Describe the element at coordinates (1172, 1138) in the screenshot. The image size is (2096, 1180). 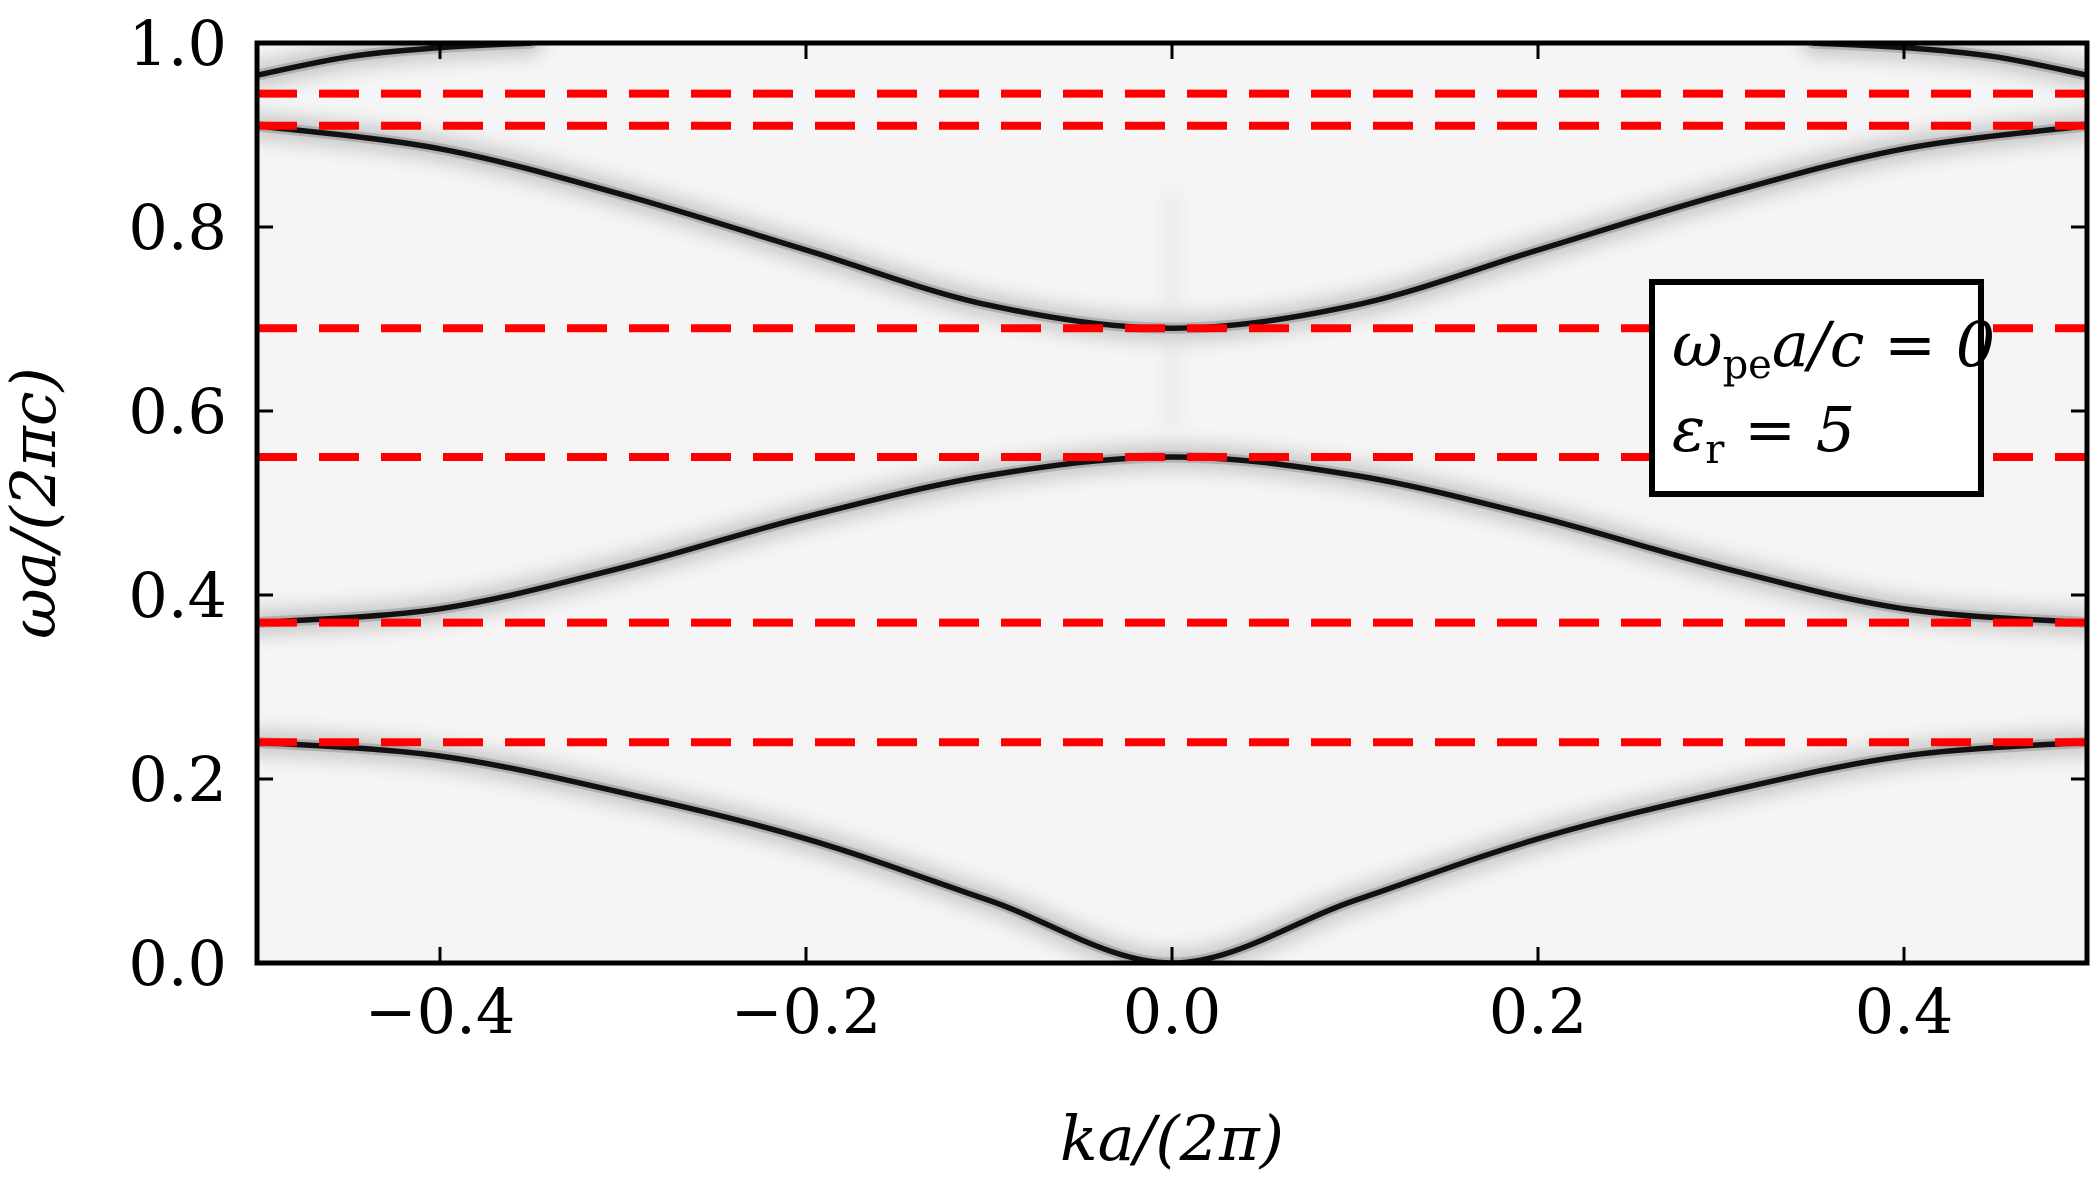
I see `x-axis-label: ka/(2π)` at that location.